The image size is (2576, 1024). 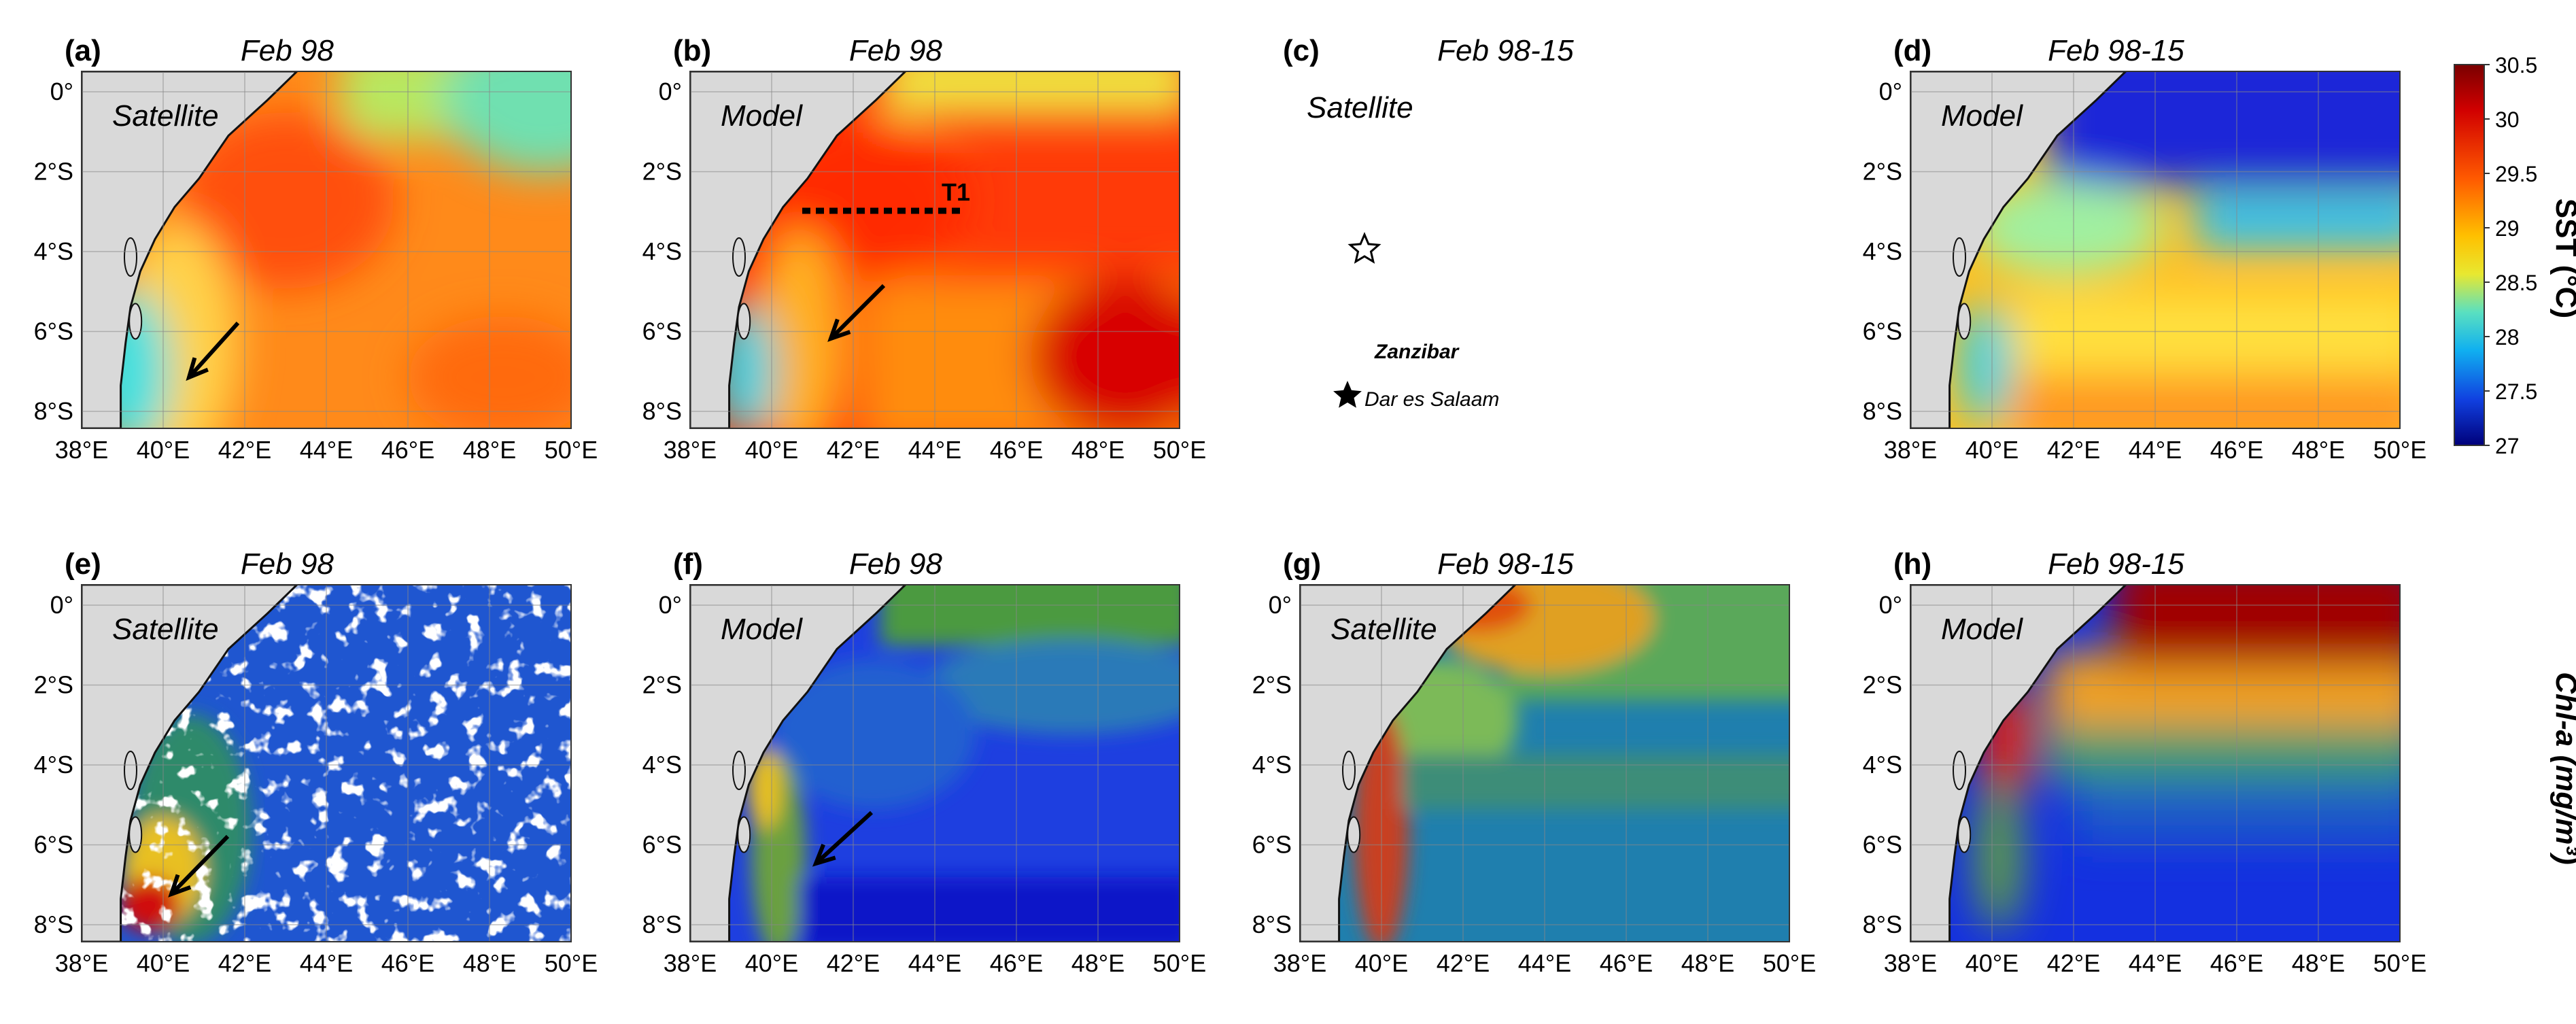 What do you see at coordinates (2116, 564) in the screenshot?
I see `panel-title: Feb 98-15` at bounding box center [2116, 564].